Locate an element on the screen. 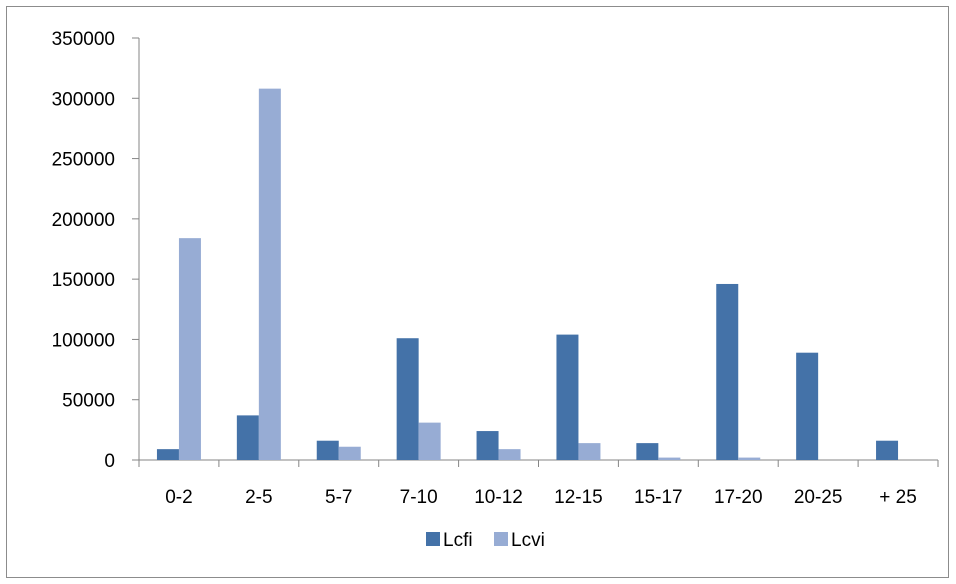 This screenshot has width=956, height=584. y-tick-label: 300000 is located at coordinates (83, 99).